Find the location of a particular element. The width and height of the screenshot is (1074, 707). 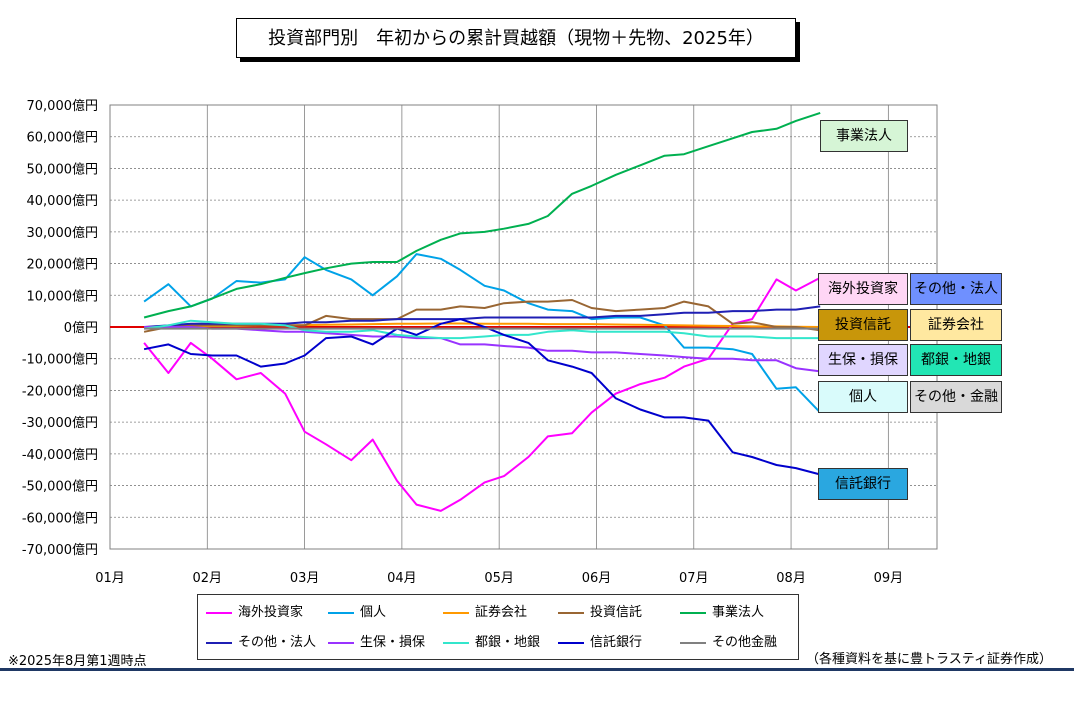

x-tick-label: 02月 is located at coordinates (208, 578).